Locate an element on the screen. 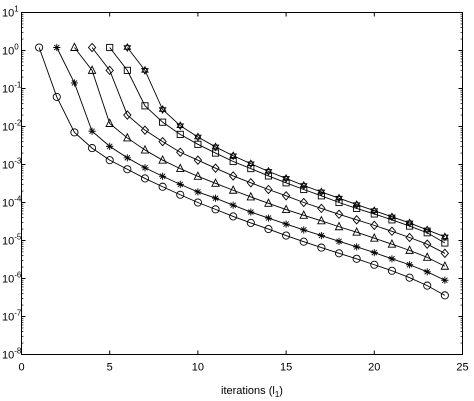 The height and width of the screenshot is (401, 474). x-axis-title-close: ) is located at coordinates (281, 391).